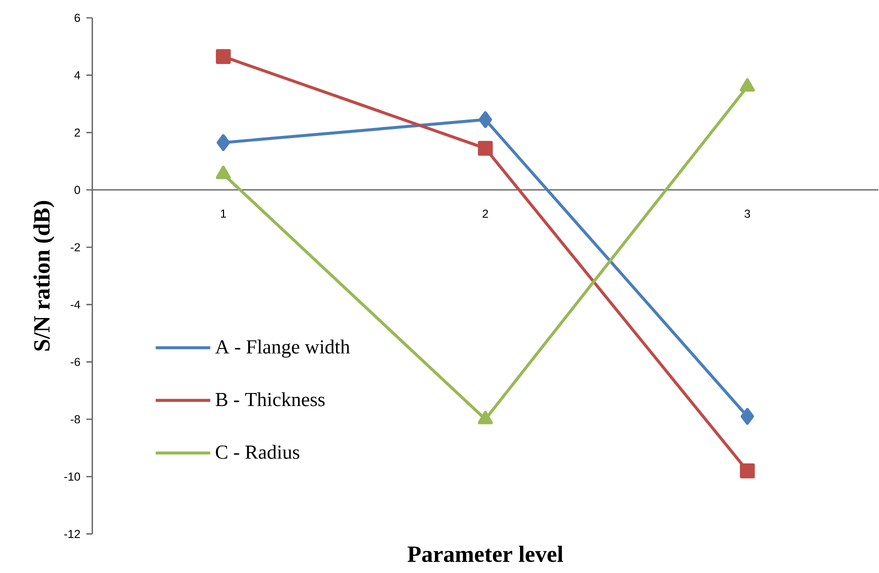 Image resolution: width=879 pixels, height=573 pixels. Describe the element at coordinates (747, 214) in the screenshot. I see `x-tick-label: 3` at that location.